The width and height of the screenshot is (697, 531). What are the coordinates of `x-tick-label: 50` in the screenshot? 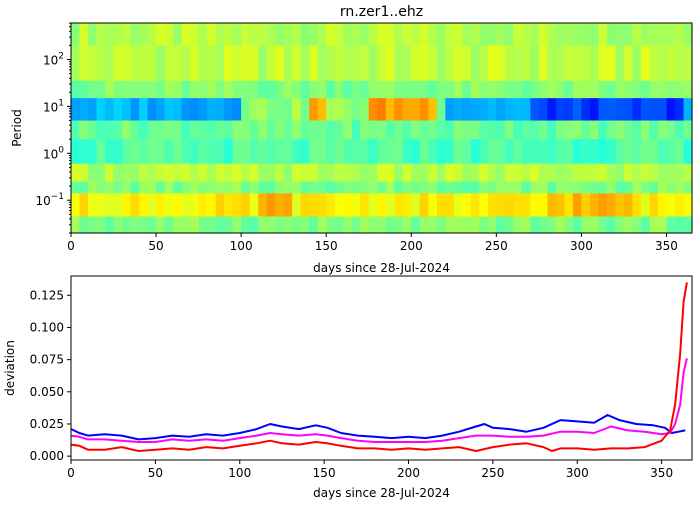 It's located at (155, 246).